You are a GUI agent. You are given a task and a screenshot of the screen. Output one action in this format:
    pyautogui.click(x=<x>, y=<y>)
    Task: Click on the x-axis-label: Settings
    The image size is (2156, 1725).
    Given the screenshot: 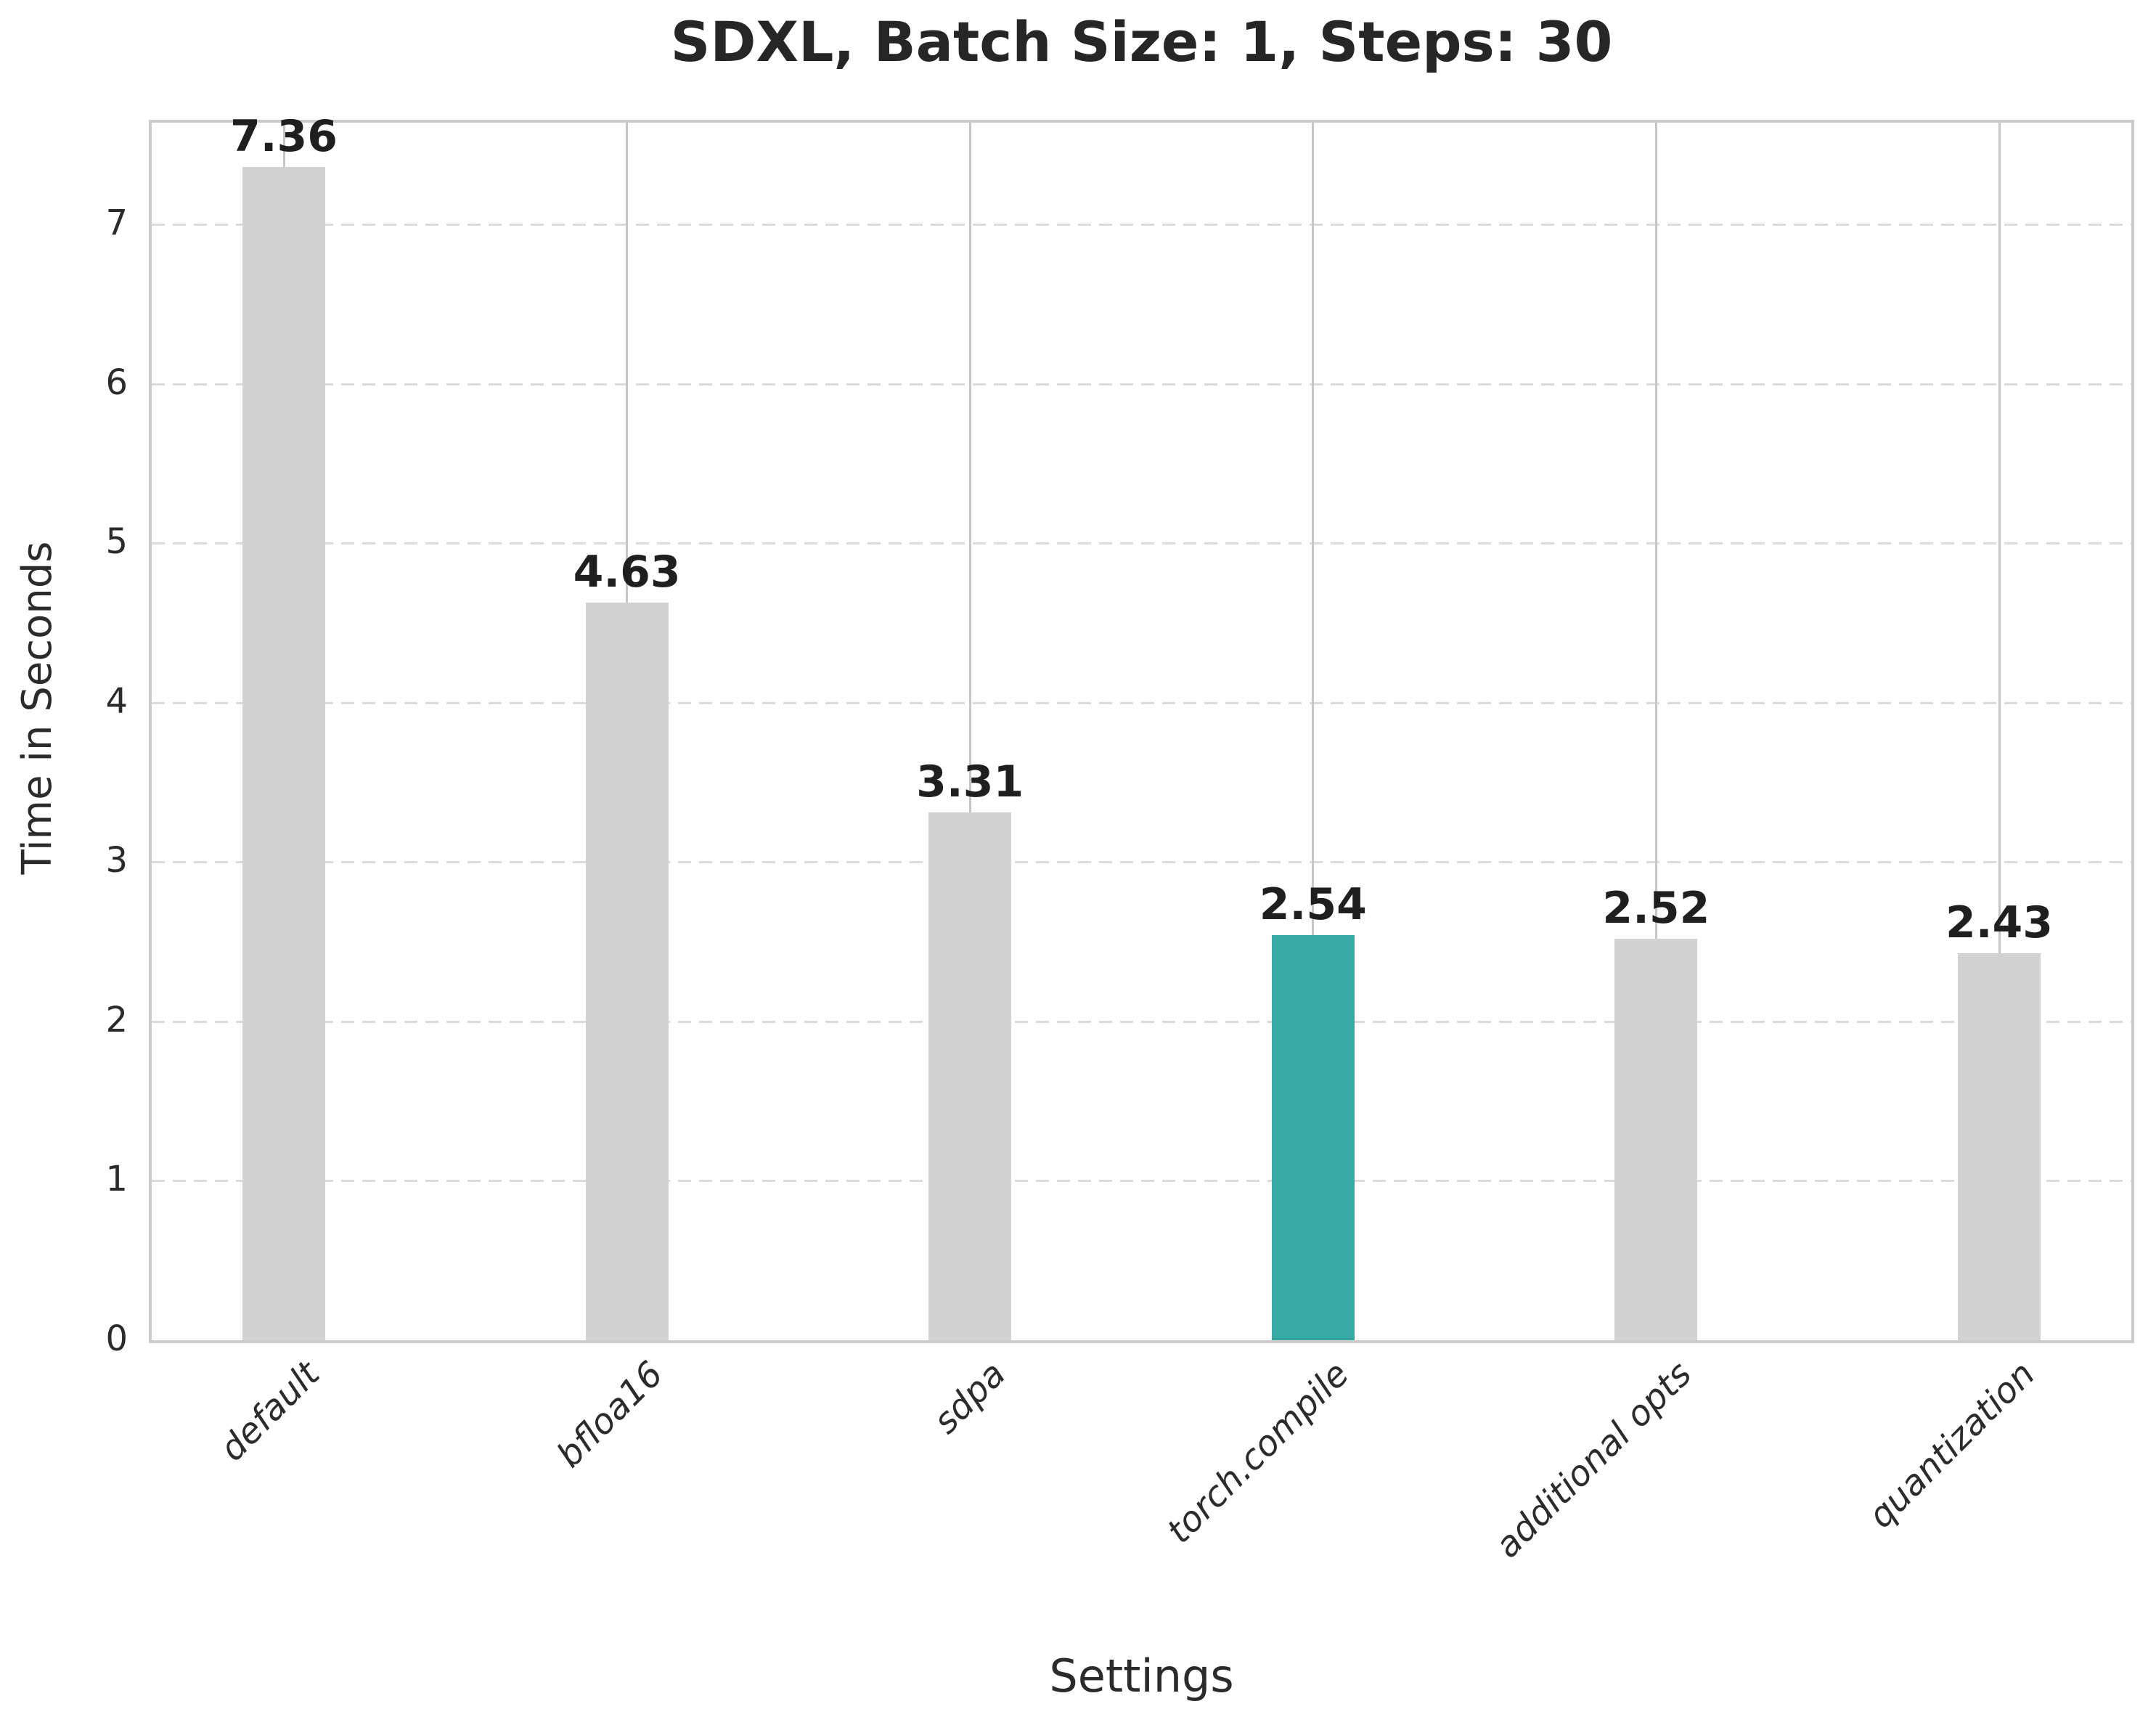 What is the action you would take?
    pyautogui.click(x=1142, y=1675)
    